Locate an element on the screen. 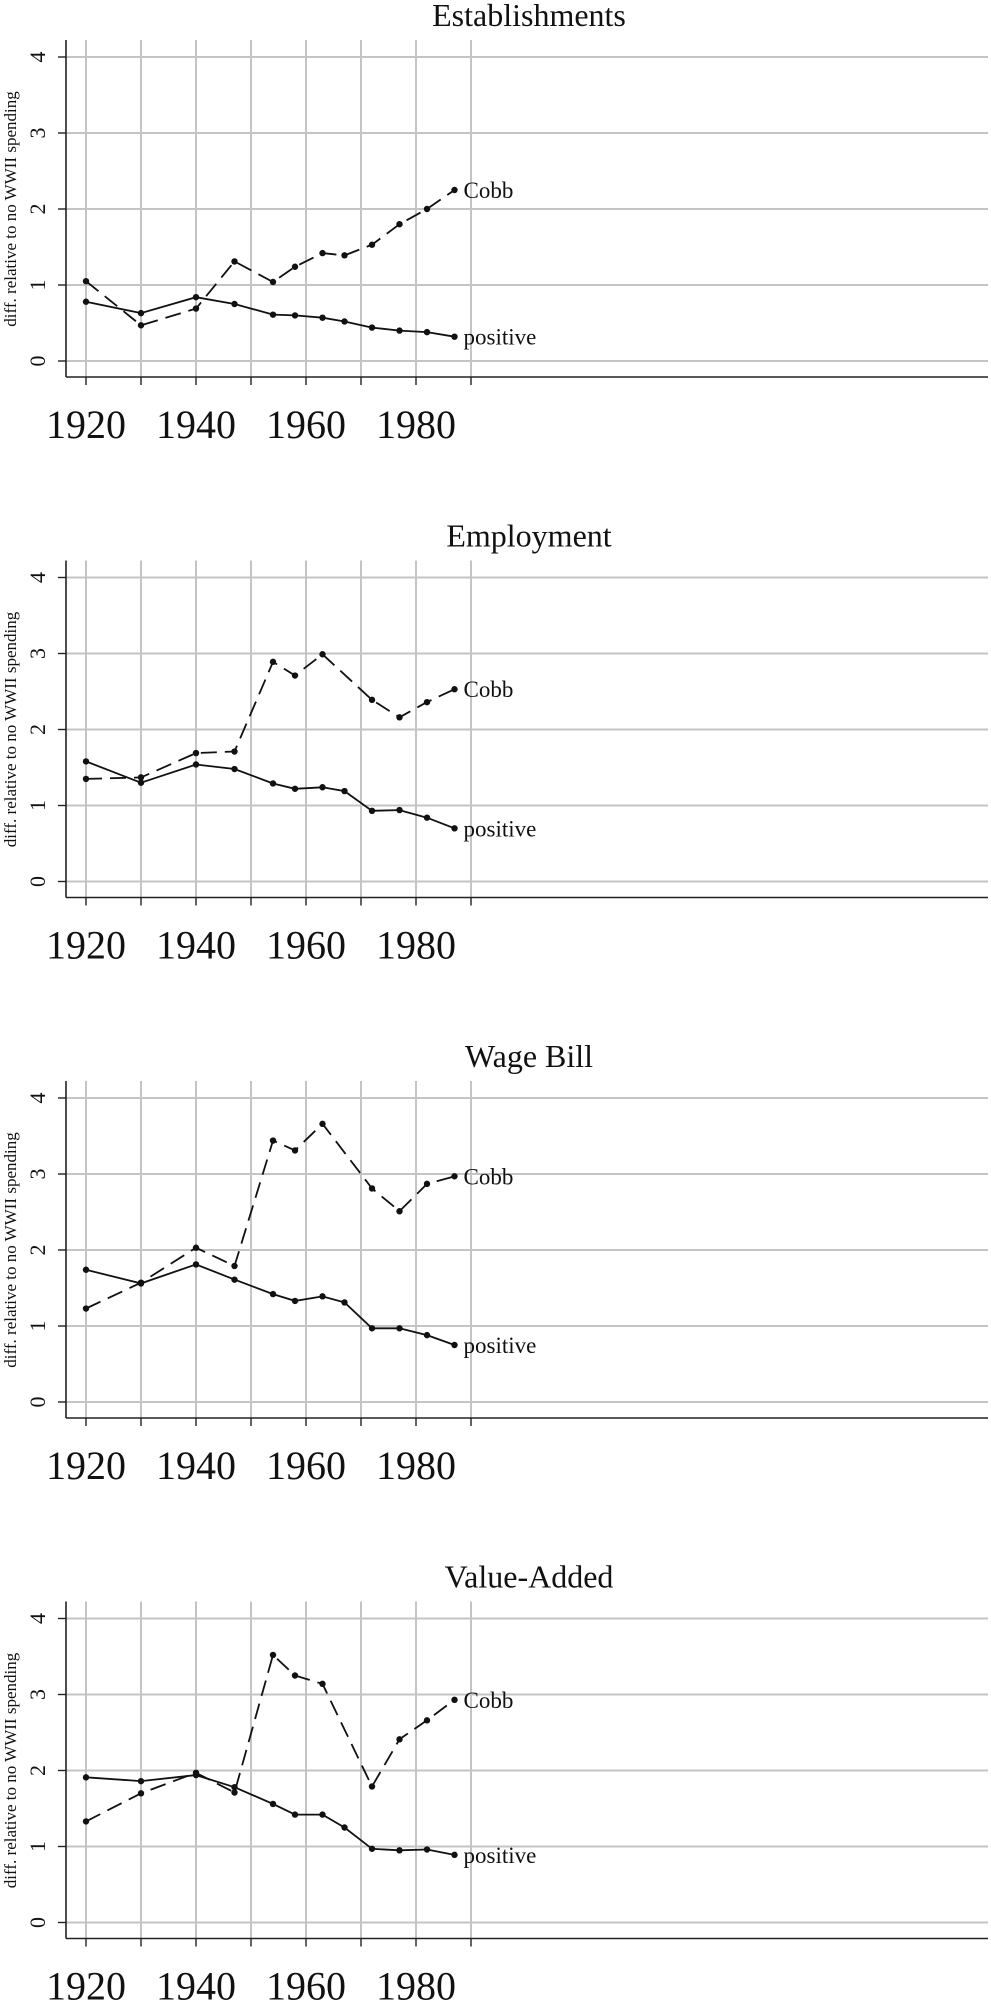 The width and height of the screenshot is (991, 2004). chart-title: Employment is located at coordinates (528, 536).